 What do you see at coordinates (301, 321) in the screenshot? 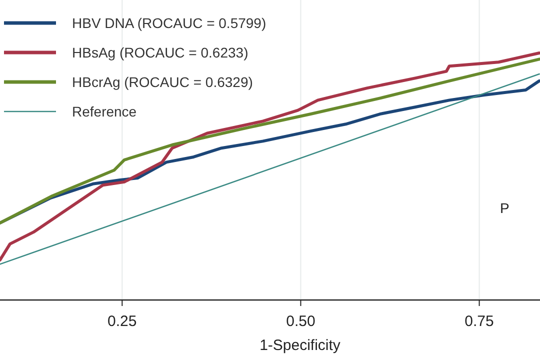
I see `x-tick-label: 0.50` at bounding box center [301, 321].